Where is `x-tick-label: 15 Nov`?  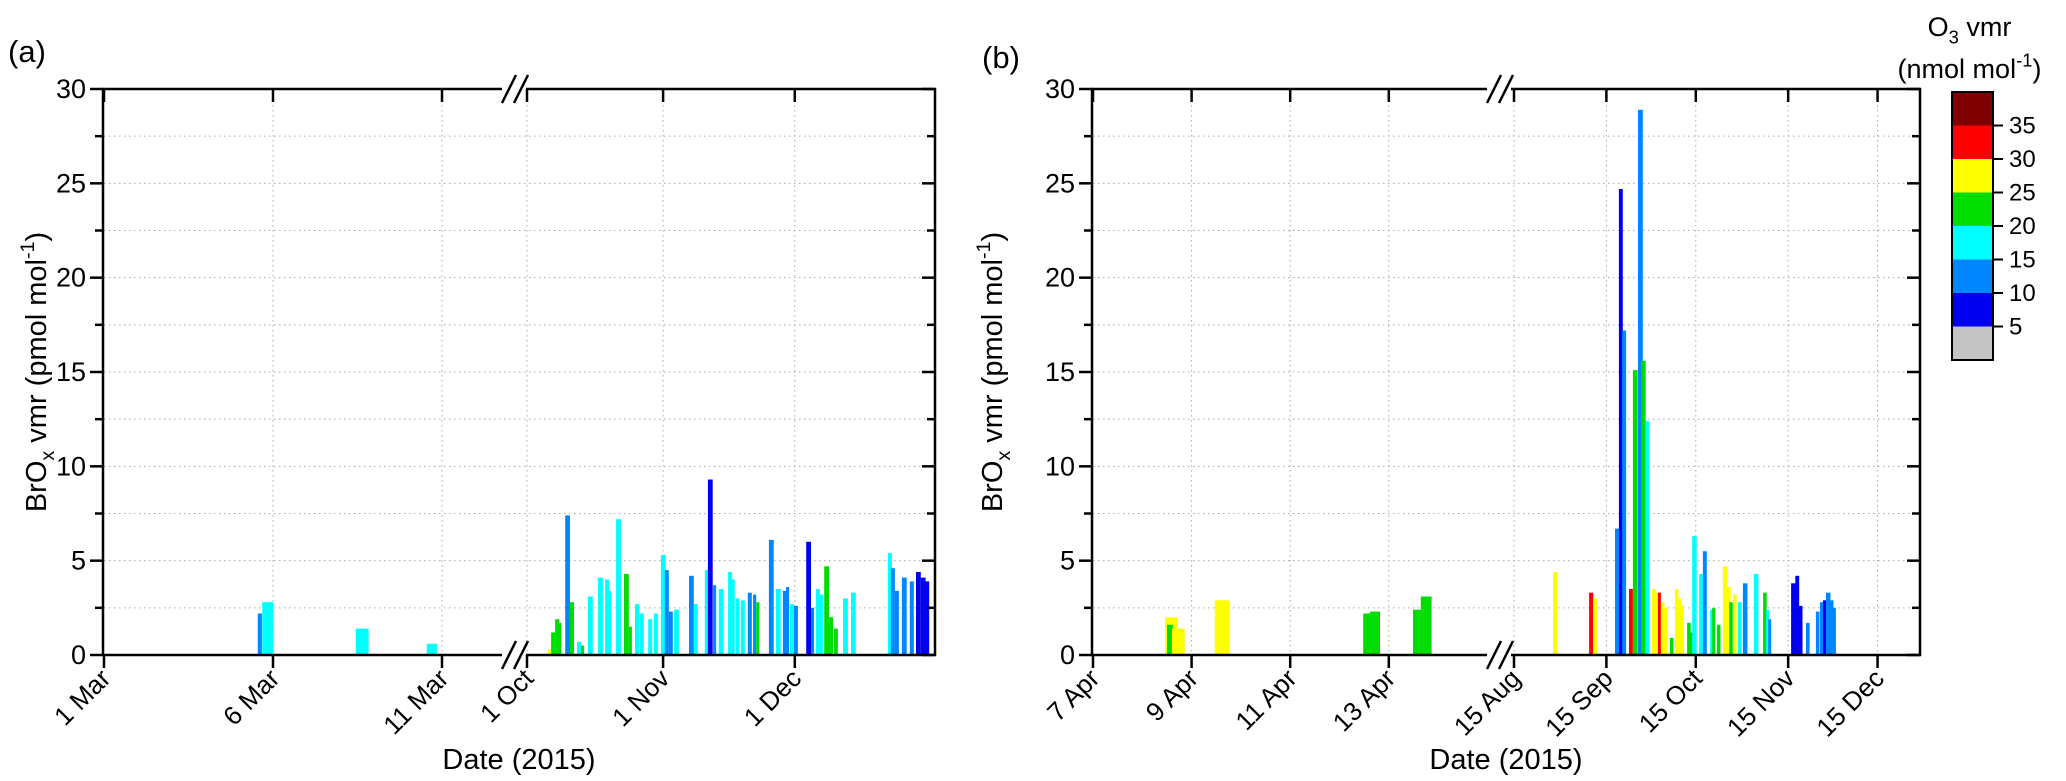
x-tick-label: 15 Nov is located at coordinates (1760, 702).